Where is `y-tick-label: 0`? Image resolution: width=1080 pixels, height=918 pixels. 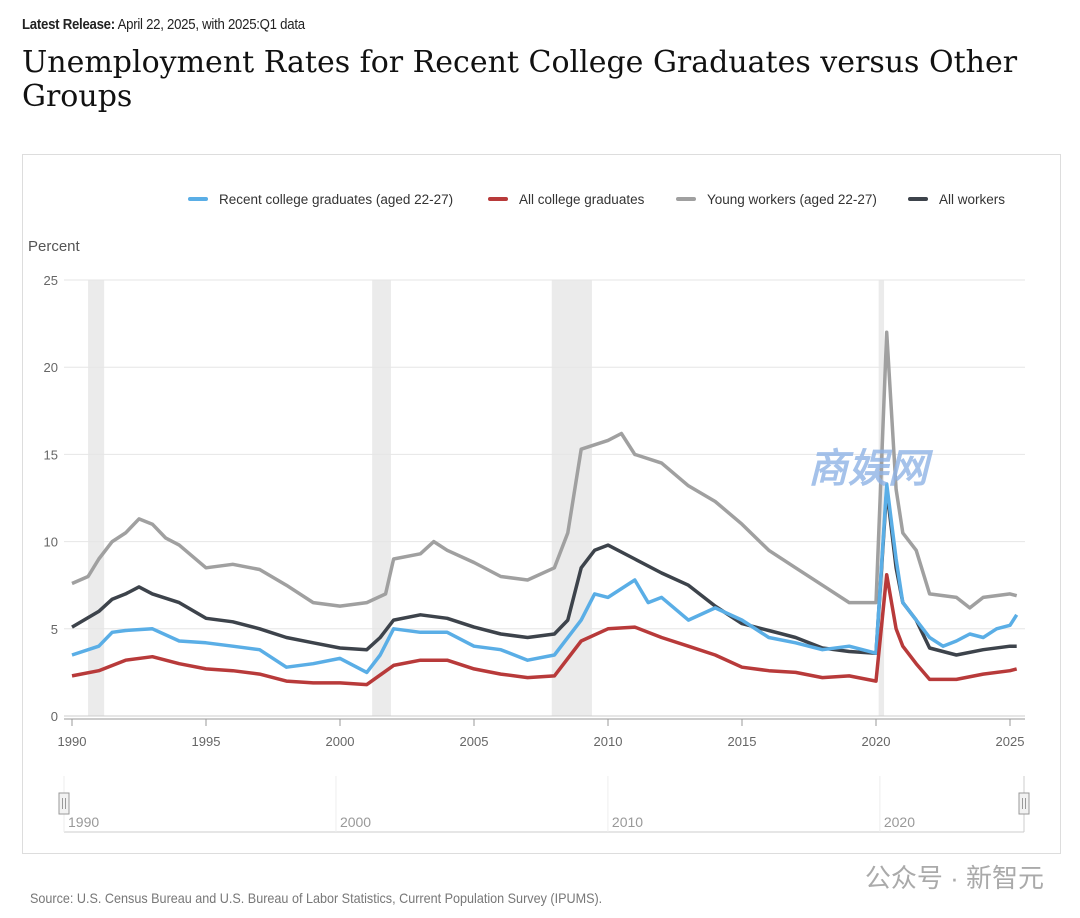 y-tick-label: 0 is located at coordinates (54, 716).